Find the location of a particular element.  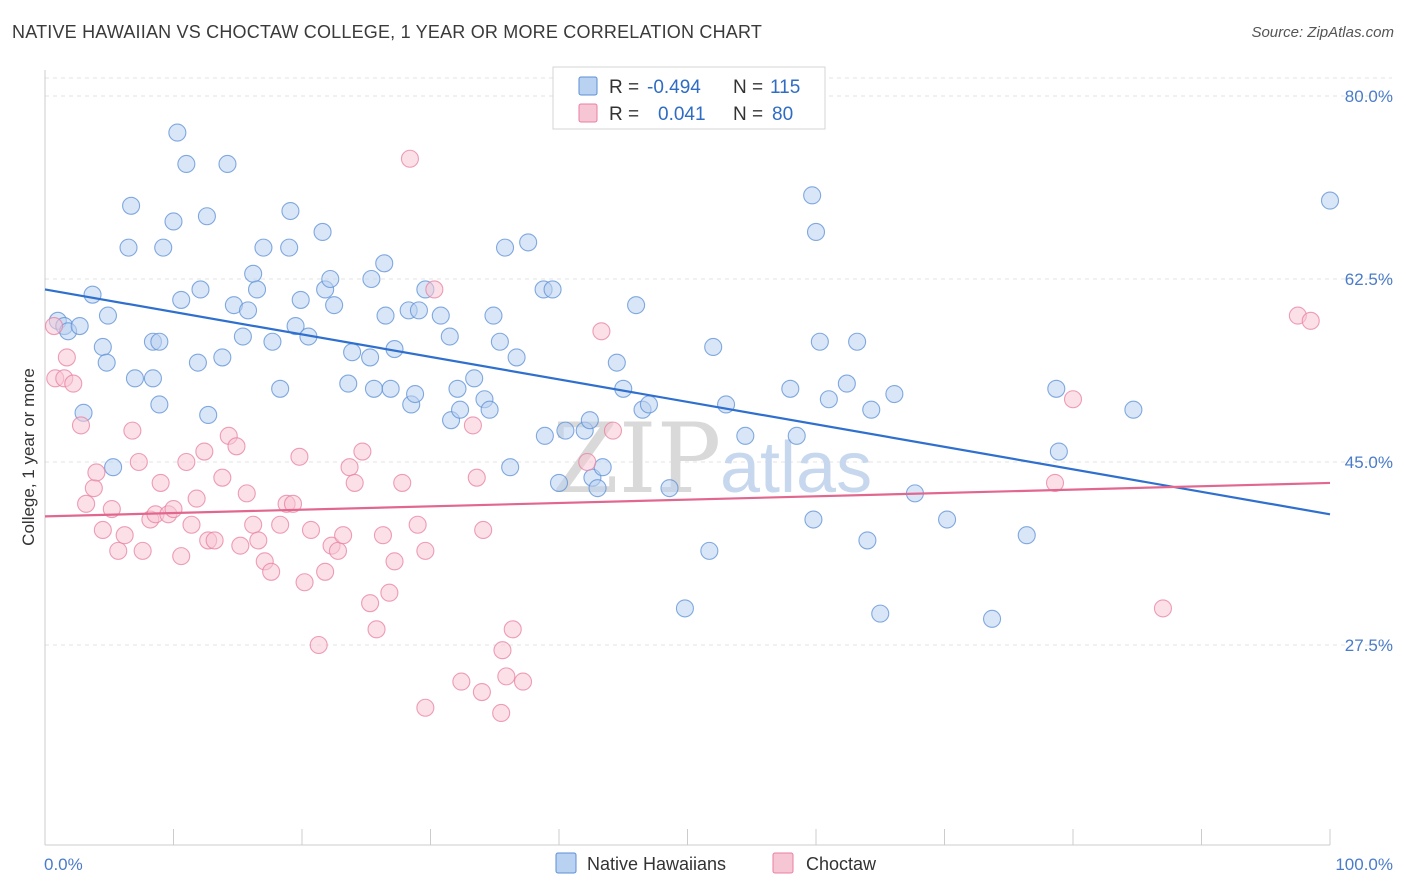

y-axis-label: College, 1 year or more is located at coordinates (28, 457).